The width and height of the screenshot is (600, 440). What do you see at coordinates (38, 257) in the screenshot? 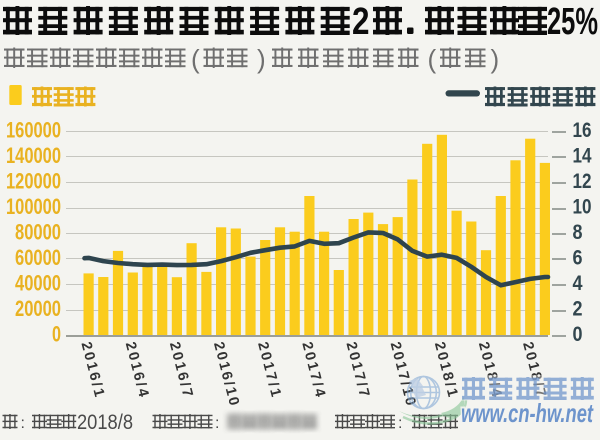
I see `svg-text: 60000` at bounding box center [38, 257].